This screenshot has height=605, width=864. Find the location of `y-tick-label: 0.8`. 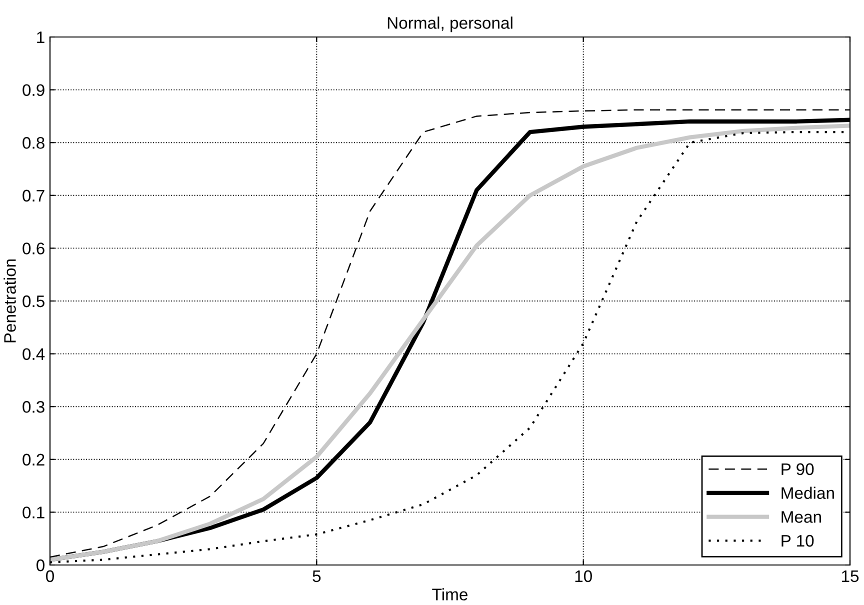

y-tick-label: 0.8 is located at coordinates (33, 143).